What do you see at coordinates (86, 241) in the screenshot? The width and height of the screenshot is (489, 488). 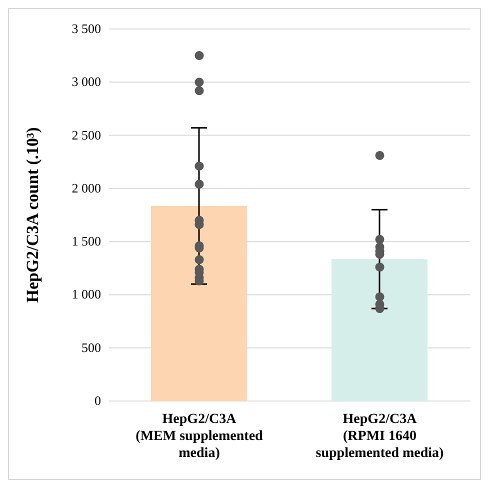 I see `y-tick-label: 1 500` at bounding box center [86, 241].